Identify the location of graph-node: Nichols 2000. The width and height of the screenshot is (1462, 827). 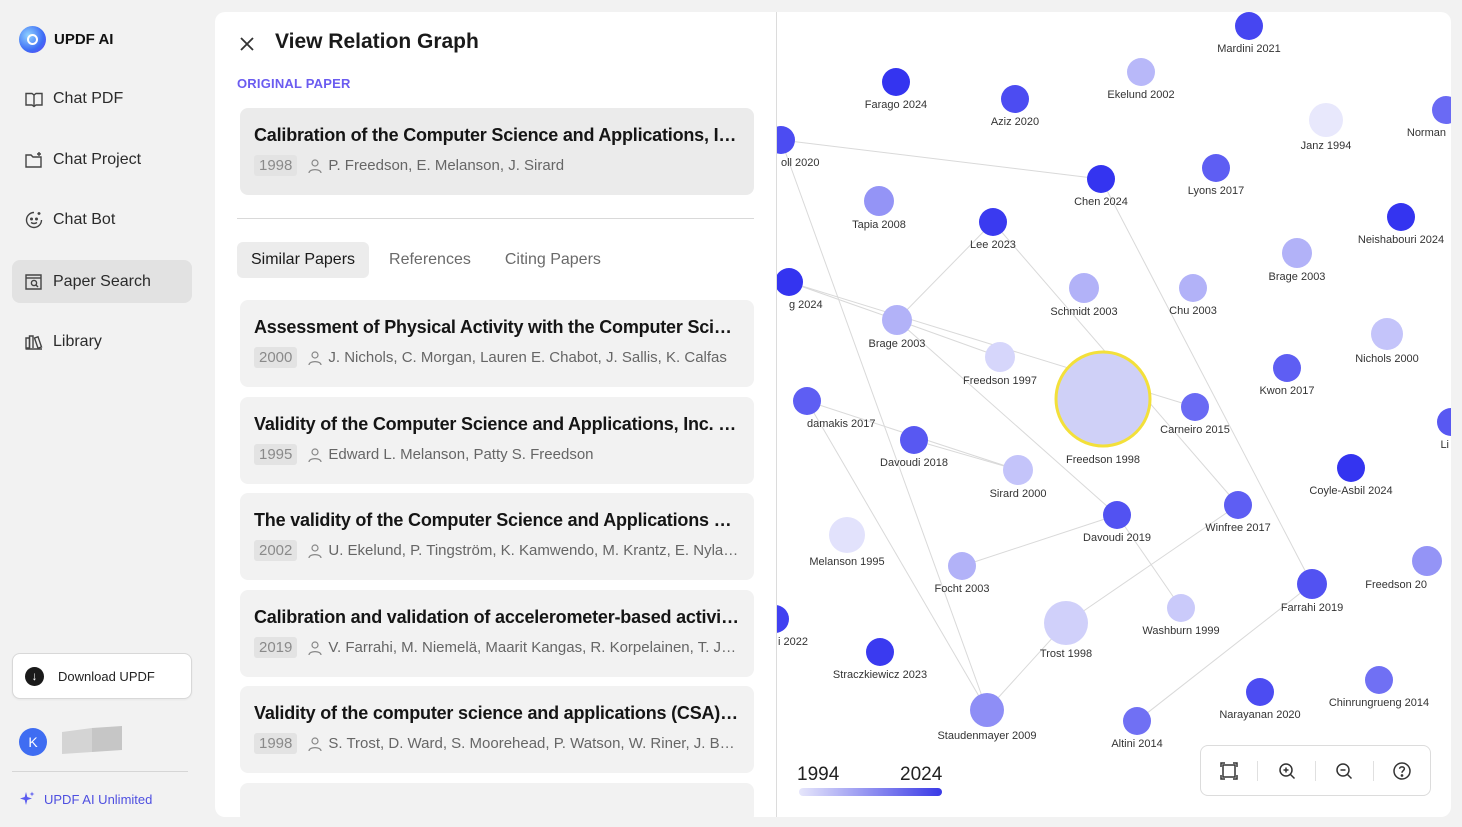
(1387, 341).